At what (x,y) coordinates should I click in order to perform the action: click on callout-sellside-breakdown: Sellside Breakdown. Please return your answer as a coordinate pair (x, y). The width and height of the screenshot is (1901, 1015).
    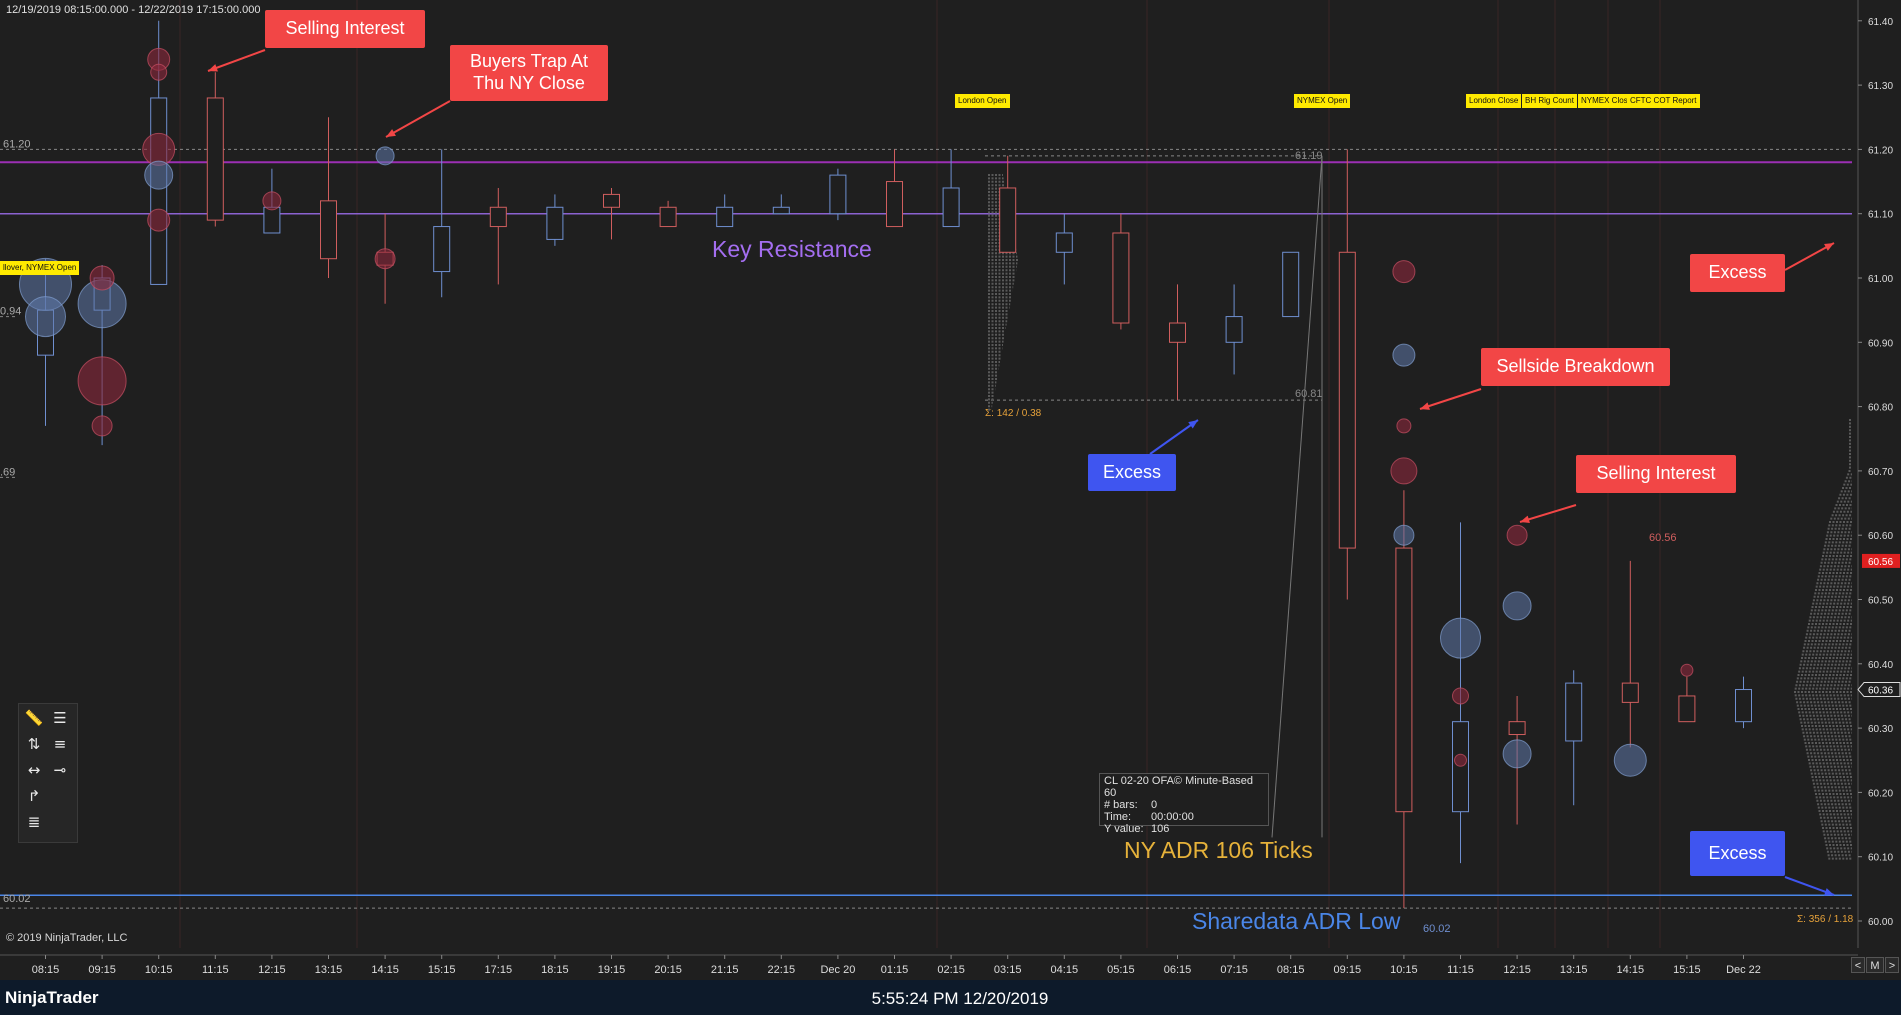
    Looking at the image, I should click on (1575, 367).